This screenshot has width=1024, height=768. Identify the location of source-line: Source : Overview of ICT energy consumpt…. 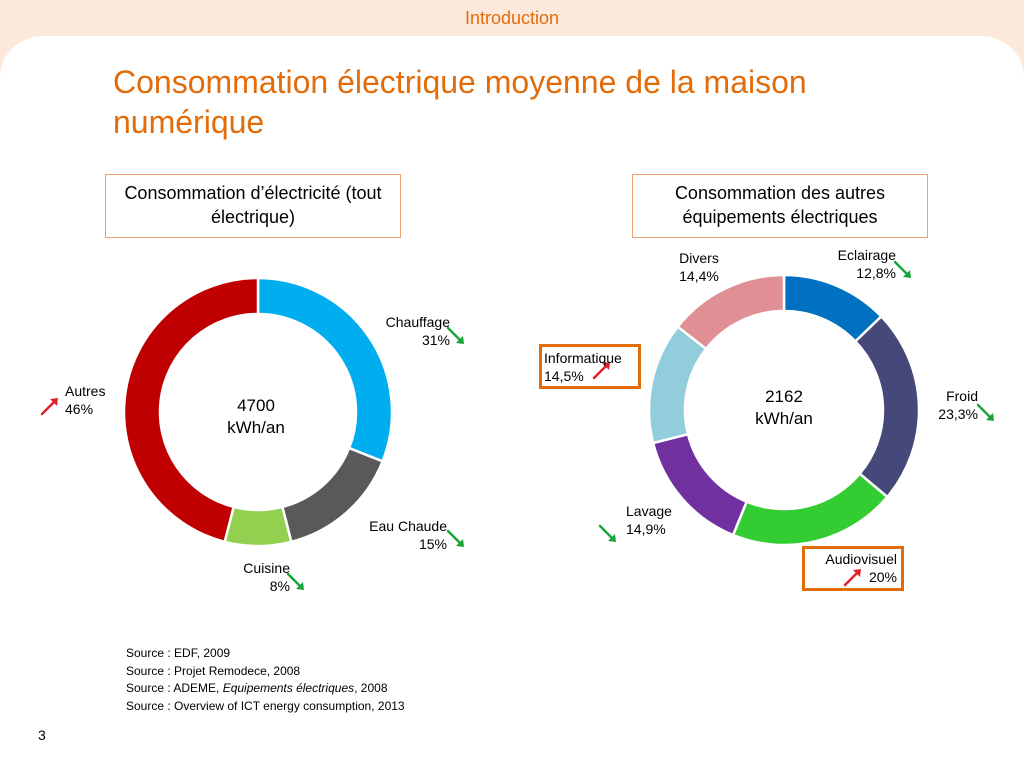
(265, 705).